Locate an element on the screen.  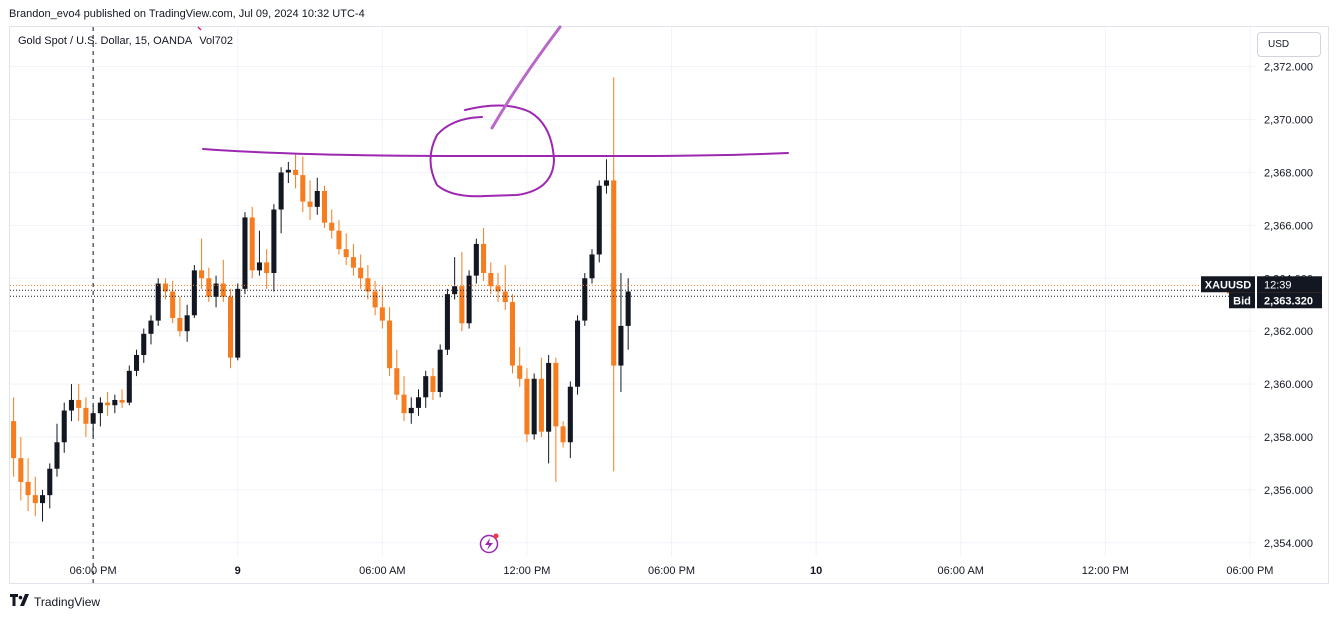
time-tick-label: 06:00 AM is located at coordinates (960, 571).